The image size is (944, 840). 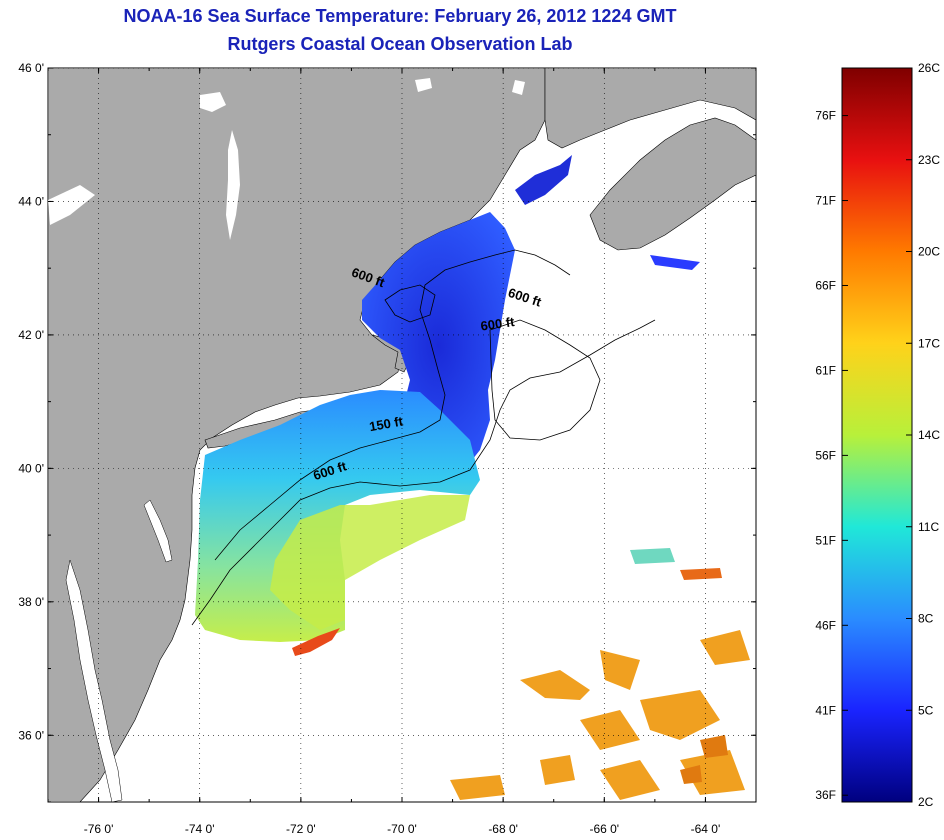 What do you see at coordinates (825, 625) in the screenshot?
I see `fahrenheit-label: 46F` at bounding box center [825, 625].